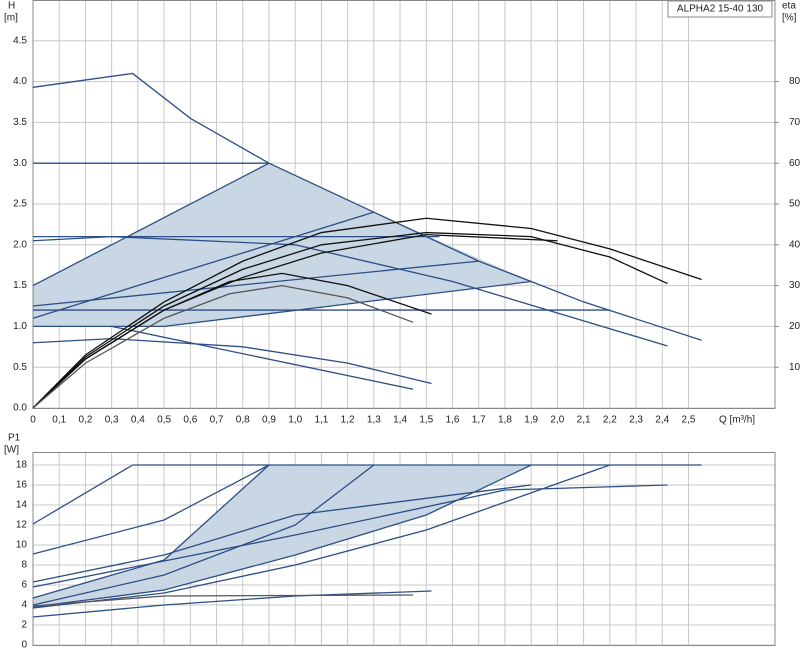  Describe the element at coordinates (20, 285) in the screenshot. I see `y-tick-label: 1.5` at that location.